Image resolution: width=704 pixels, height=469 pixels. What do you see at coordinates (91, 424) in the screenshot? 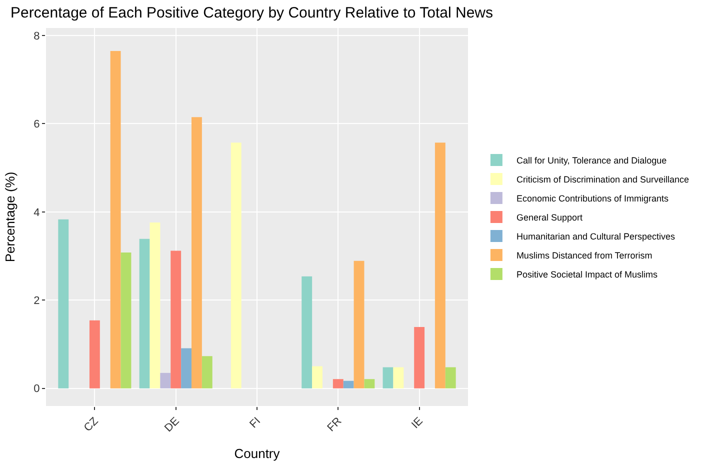
I see `x-tick-label: CZ` at bounding box center [91, 424].